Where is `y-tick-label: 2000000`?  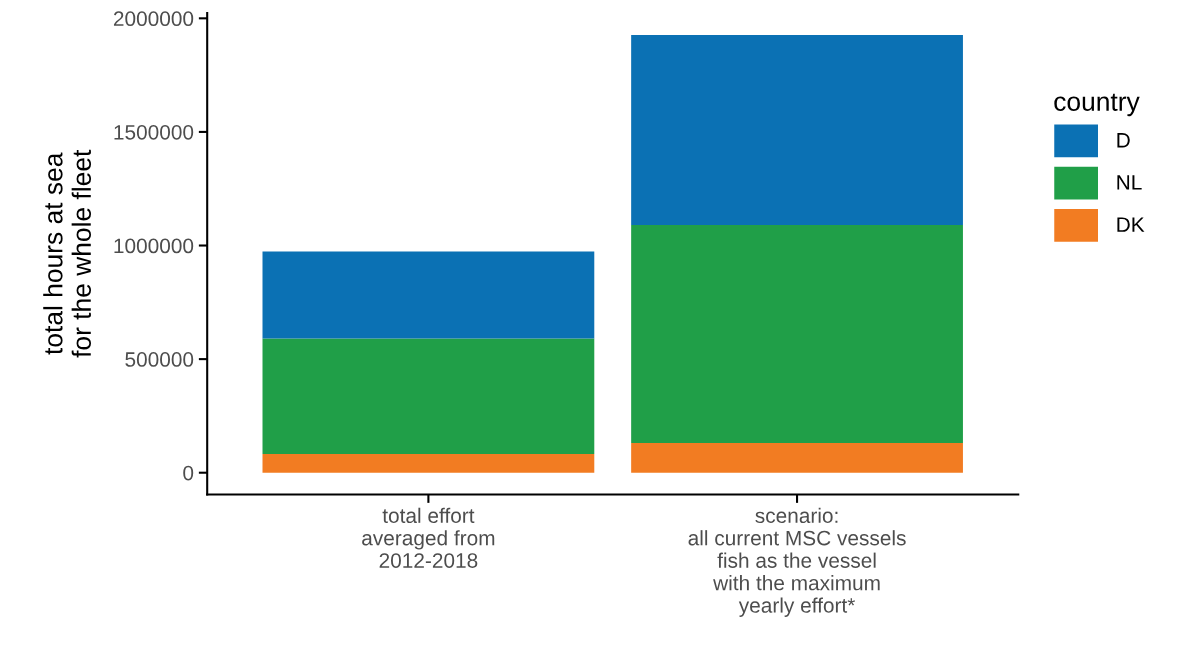
y-tick-label: 2000000 is located at coordinates (153, 19).